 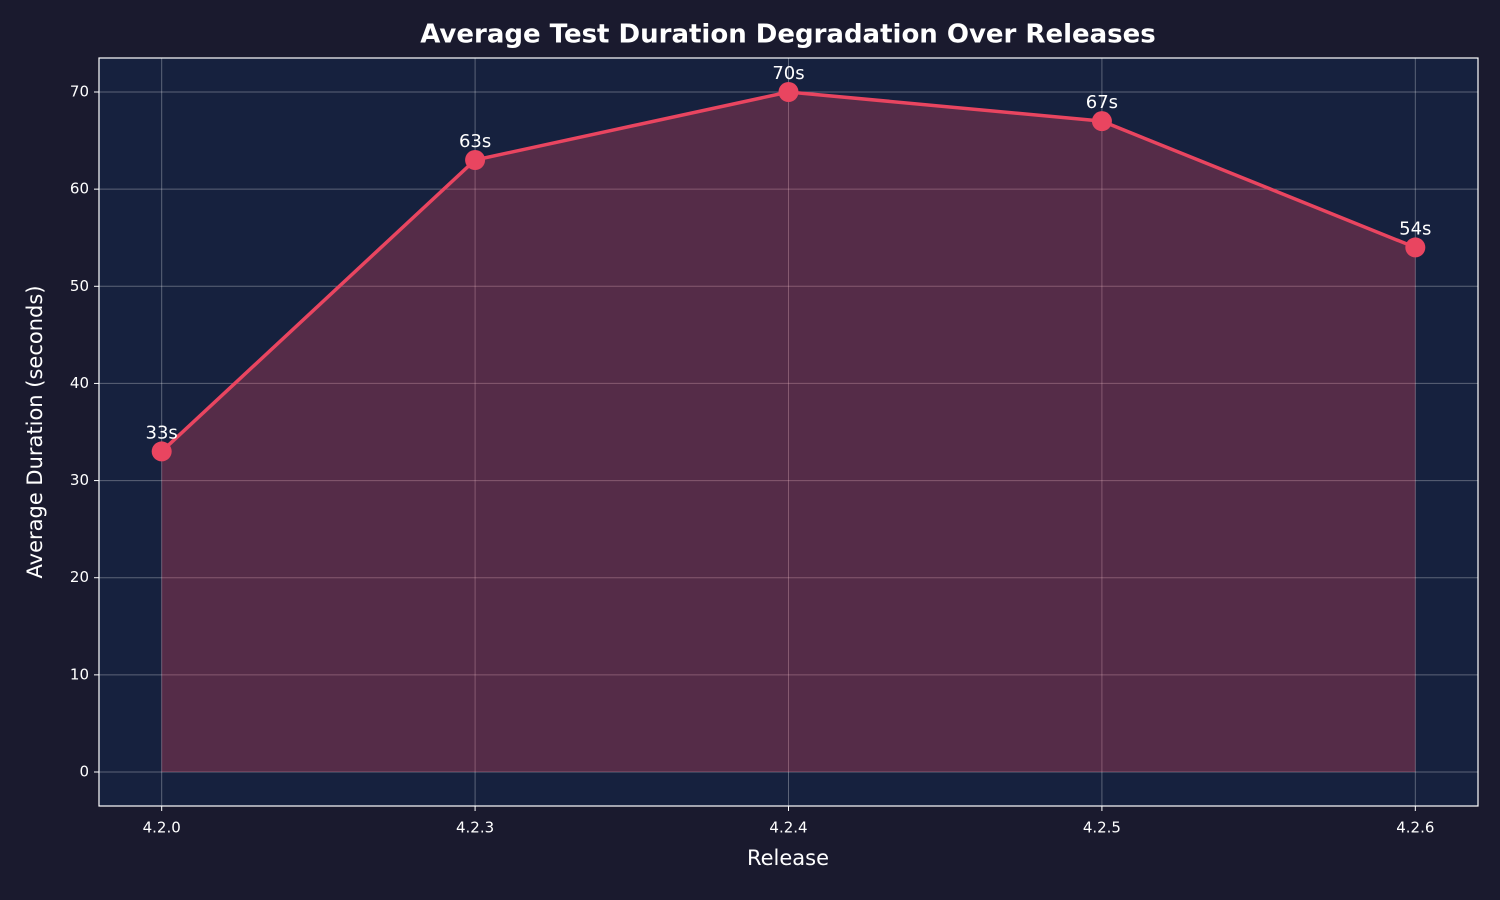 What do you see at coordinates (162, 828) in the screenshot?
I see `x-tick-label: 4.2.0` at bounding box center [162, 828].